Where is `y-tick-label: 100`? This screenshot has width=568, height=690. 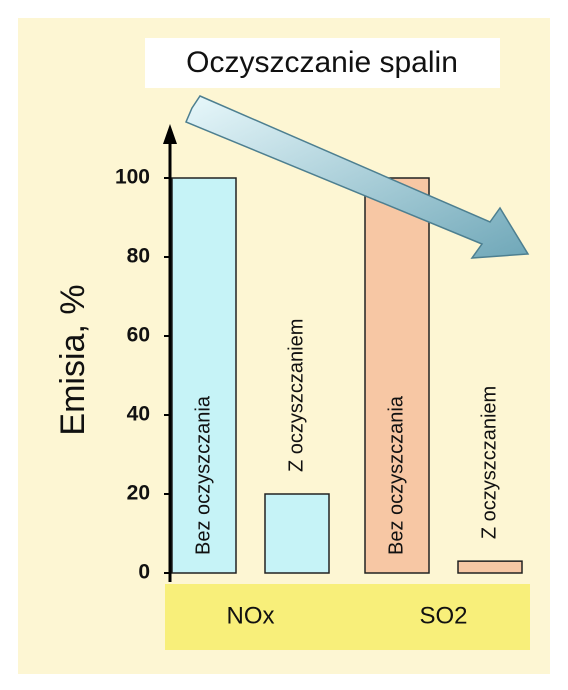
y-tick-label: 100 is located at coordinates (132, 177).